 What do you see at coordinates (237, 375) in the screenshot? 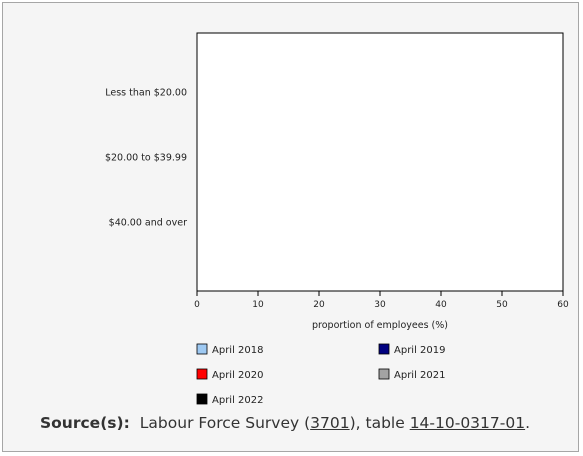
I see `legend-label: April 2020` at bounding box center [237, 375].